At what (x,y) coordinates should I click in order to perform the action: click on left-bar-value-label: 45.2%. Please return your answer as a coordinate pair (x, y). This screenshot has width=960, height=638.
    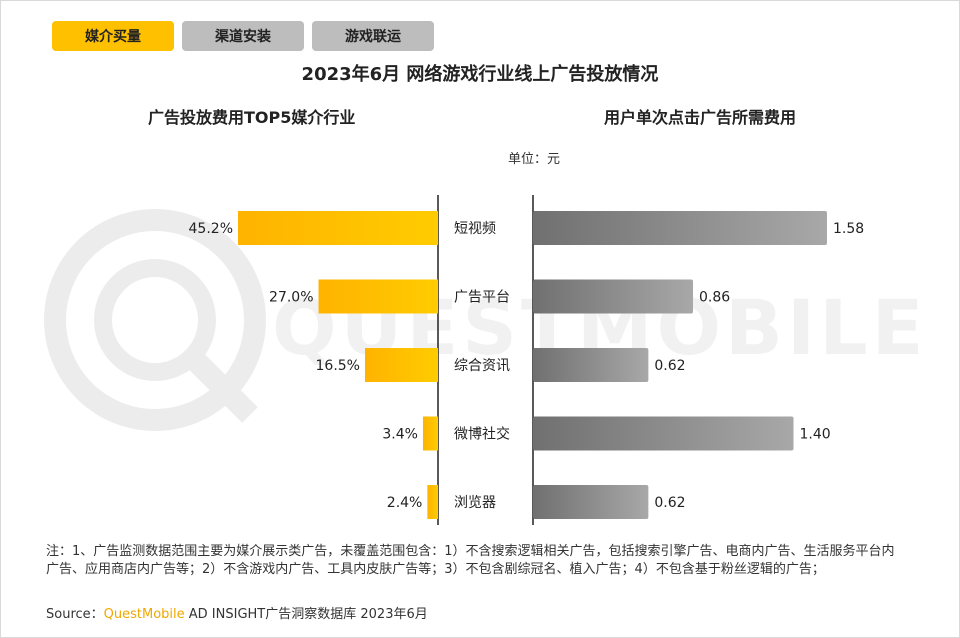
    Looking at the image, I should click on (211, 229).